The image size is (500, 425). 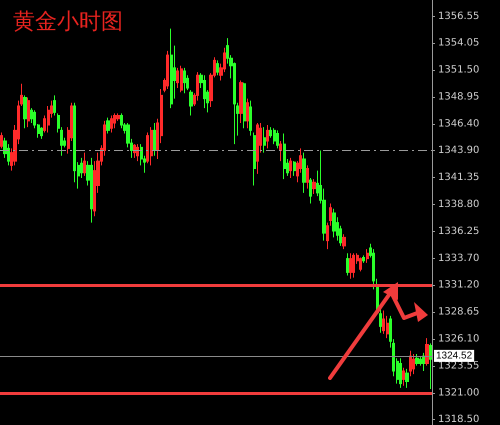 I want to click on y-tick-label: 1346.40, so click(x=459, y=124).